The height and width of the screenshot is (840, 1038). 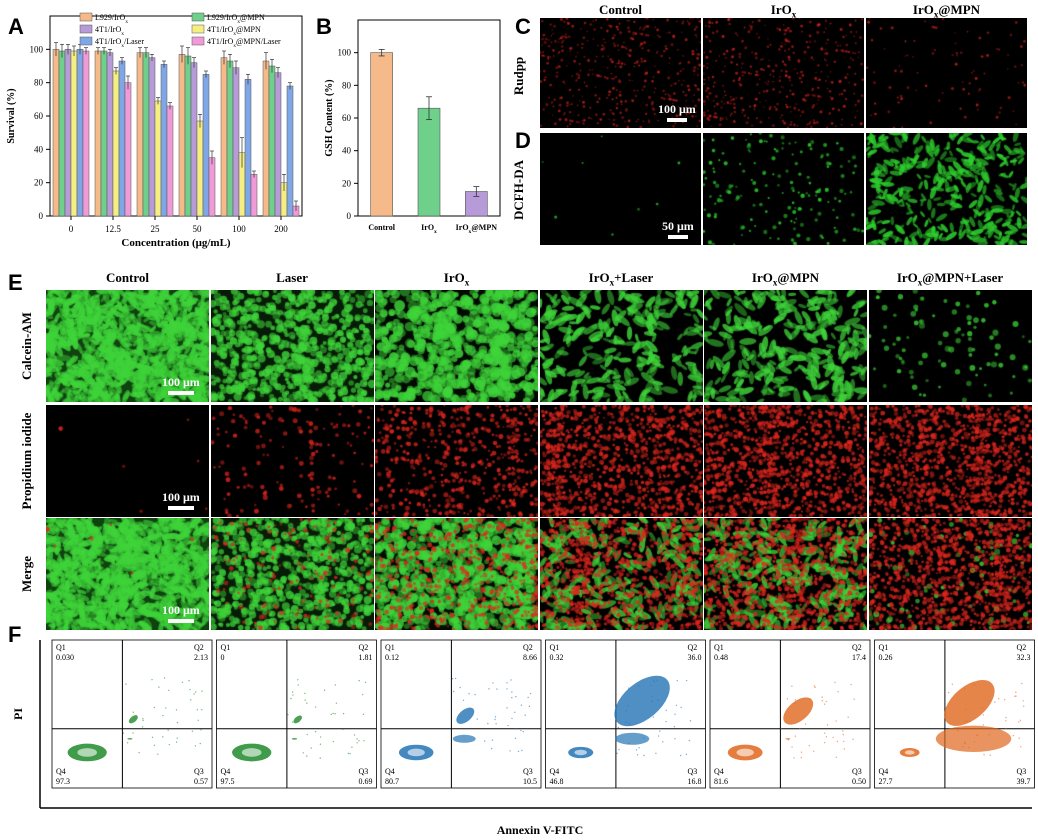 I want to click on q3-value: 39.7, so click(x=1024, y=781).